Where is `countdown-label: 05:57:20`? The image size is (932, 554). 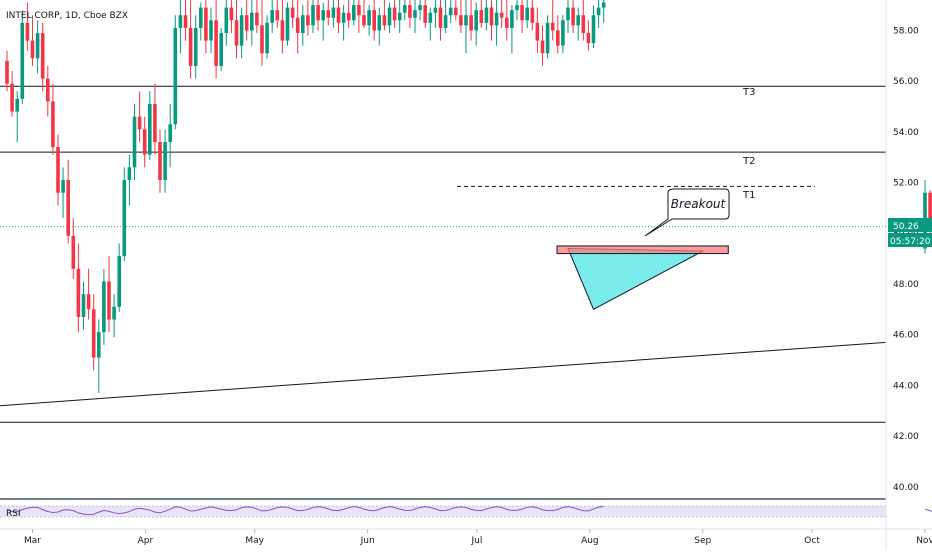 countdown-label: 05:57:20 is located at coordinates (910, 242).